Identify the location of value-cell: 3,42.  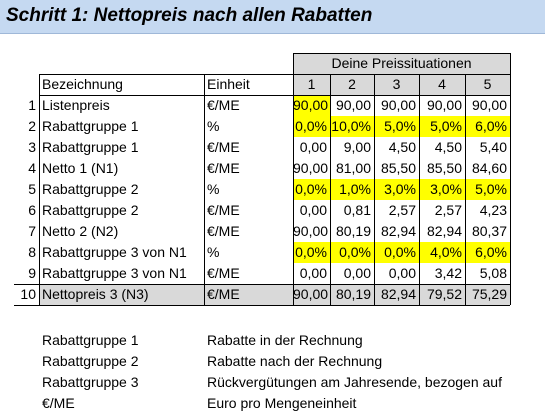
(448, 273).